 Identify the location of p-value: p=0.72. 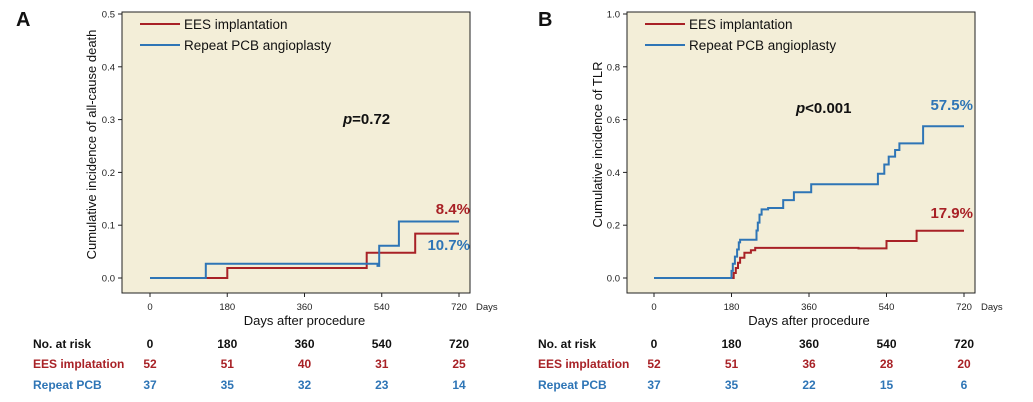
(366, 119).